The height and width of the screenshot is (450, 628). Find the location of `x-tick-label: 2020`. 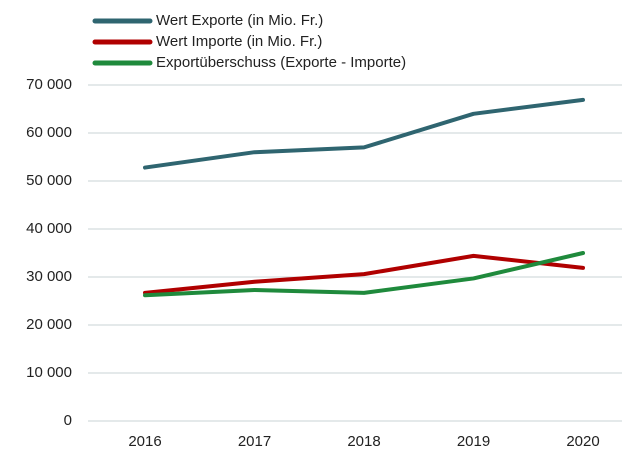

x-tick-label: 2020 is located at coordinates (582, 441).